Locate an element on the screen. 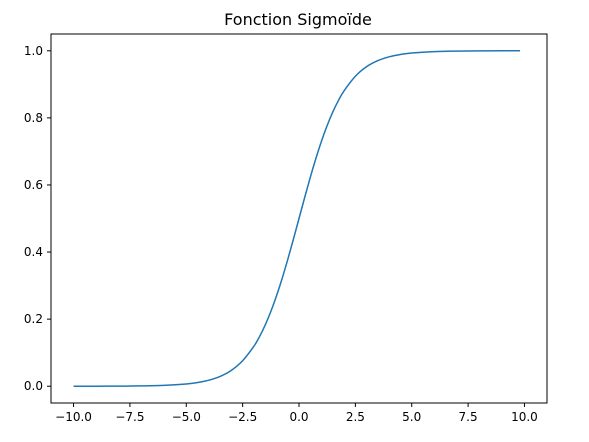 The height and width of the screenshot is (442, 589). x-axis: −10.0 −7.5 −5.0 −2.5 0.0 2.5 5.0 7.5 10.0 is located at coordinates (296, 413).